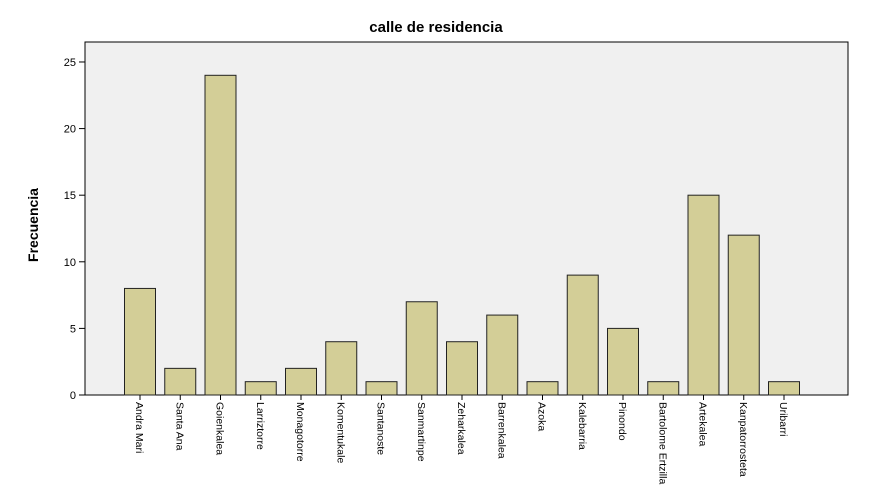  What do you see at coordinates (70, 263) in the screenshot?
I see `y-tick-label: 10` at bounding box center [70, 263].